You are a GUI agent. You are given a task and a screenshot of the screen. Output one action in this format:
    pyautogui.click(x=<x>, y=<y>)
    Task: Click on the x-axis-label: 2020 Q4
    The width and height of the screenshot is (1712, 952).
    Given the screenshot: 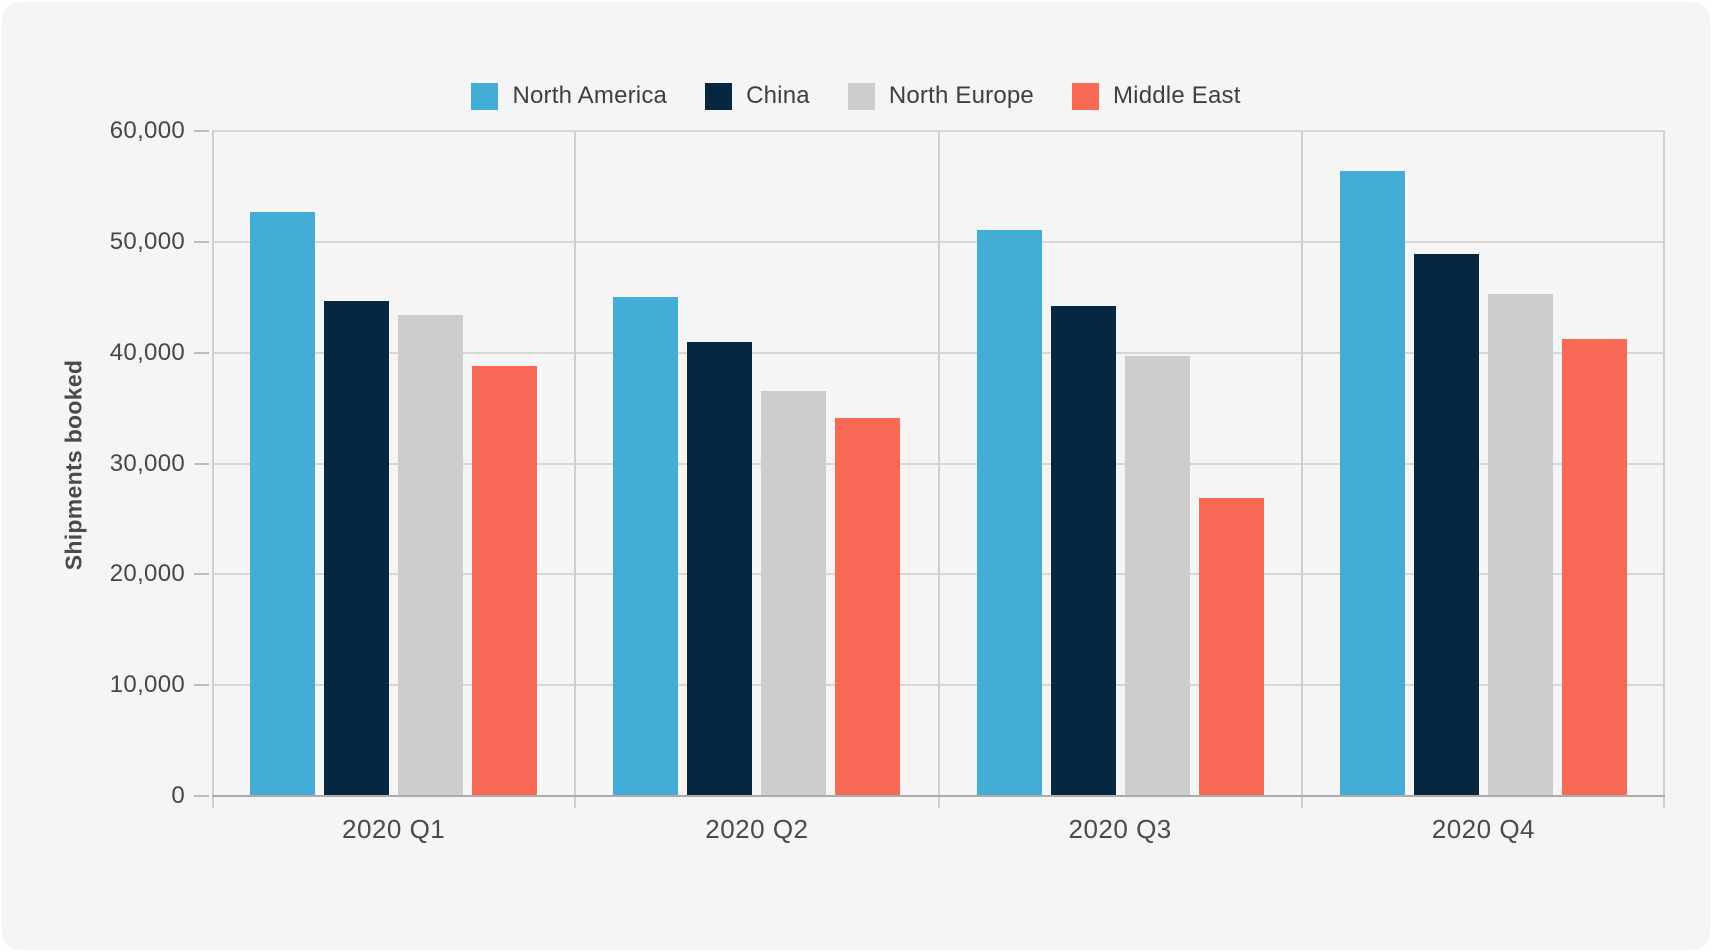 What is the action you would take?
    pyautogui.click(x=1483, y=829)
    